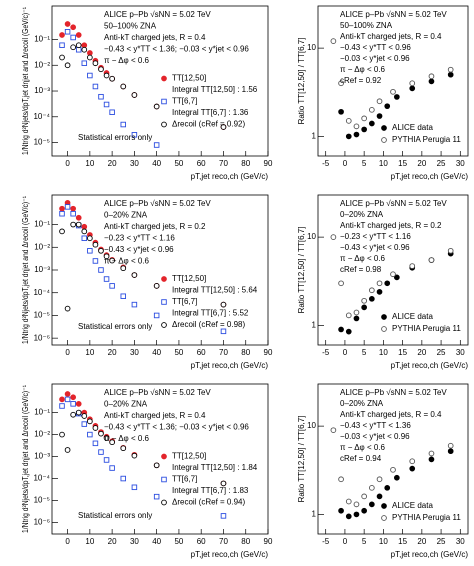 The height and width of the screenshot is (566, 474). I want to click on x-tick-label: 40, so click(156, 541).